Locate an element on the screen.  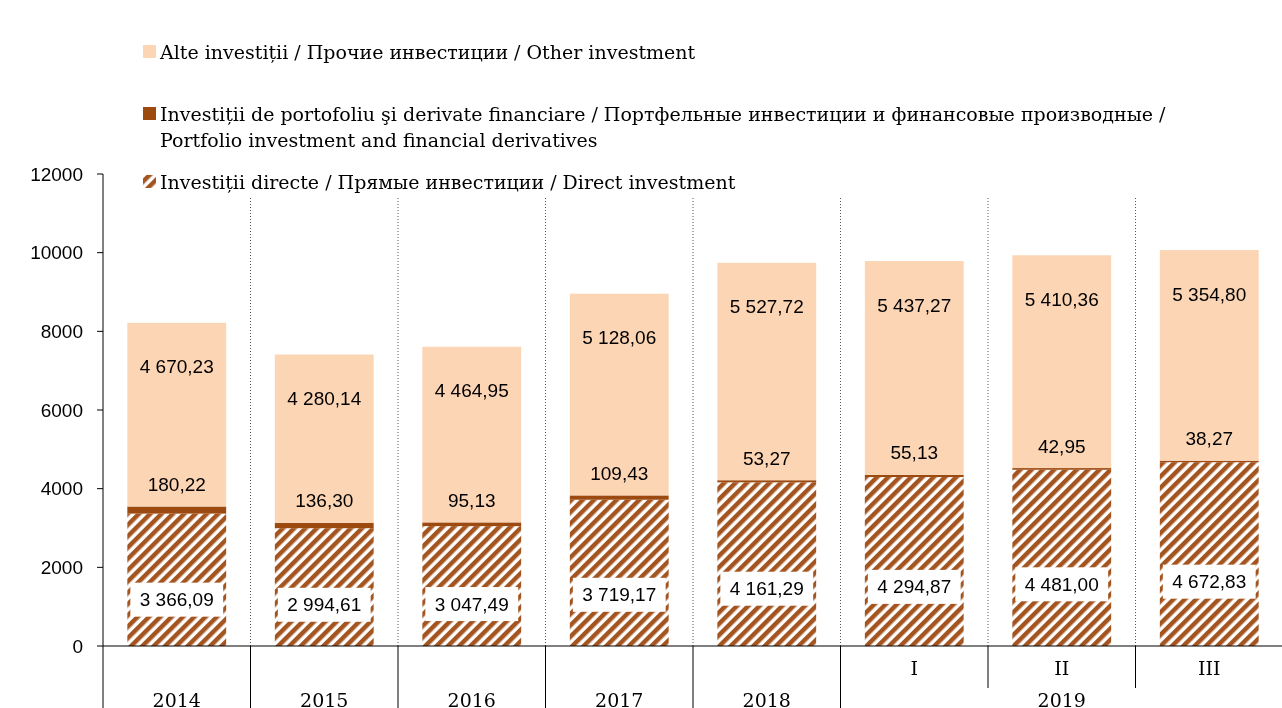
data-label: 4 464,95 is located at coordinates (471, 391).